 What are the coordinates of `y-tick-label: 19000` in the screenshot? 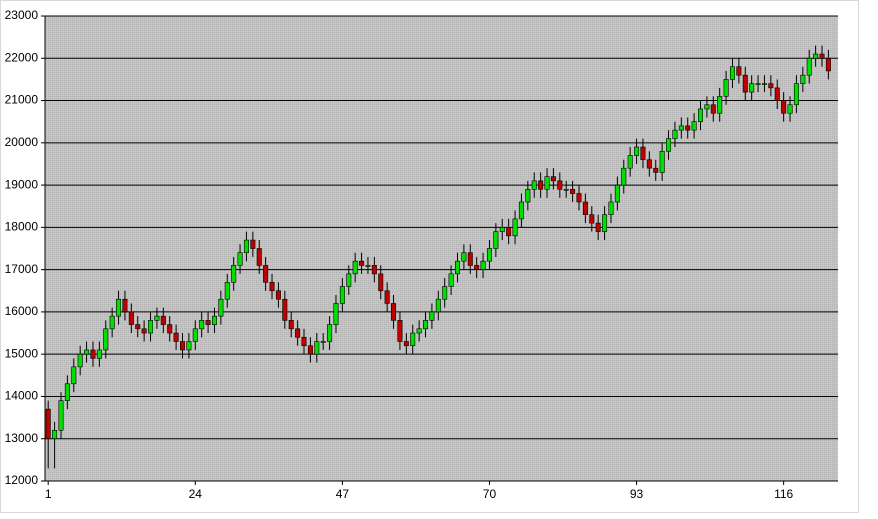 It's located at (22, 184).